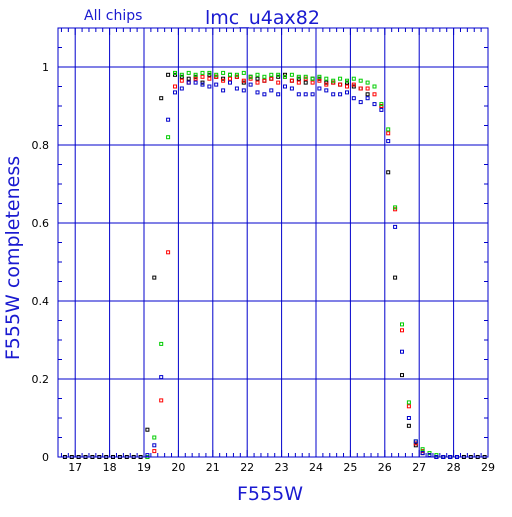 The width and height of the screenshot is (512, 517). What do you see at coordinates (113, 16) in the screenshot?
I see `chart-subtitle: All chips` at bounding box center [113, 16].